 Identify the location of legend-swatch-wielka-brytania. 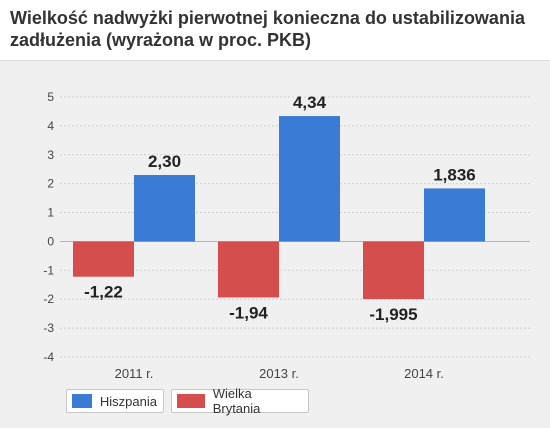
(191, 401).